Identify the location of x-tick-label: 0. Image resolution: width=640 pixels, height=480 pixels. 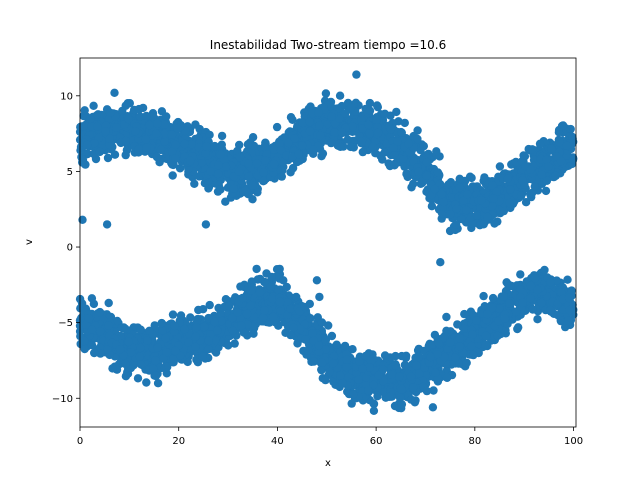
(80, 441).